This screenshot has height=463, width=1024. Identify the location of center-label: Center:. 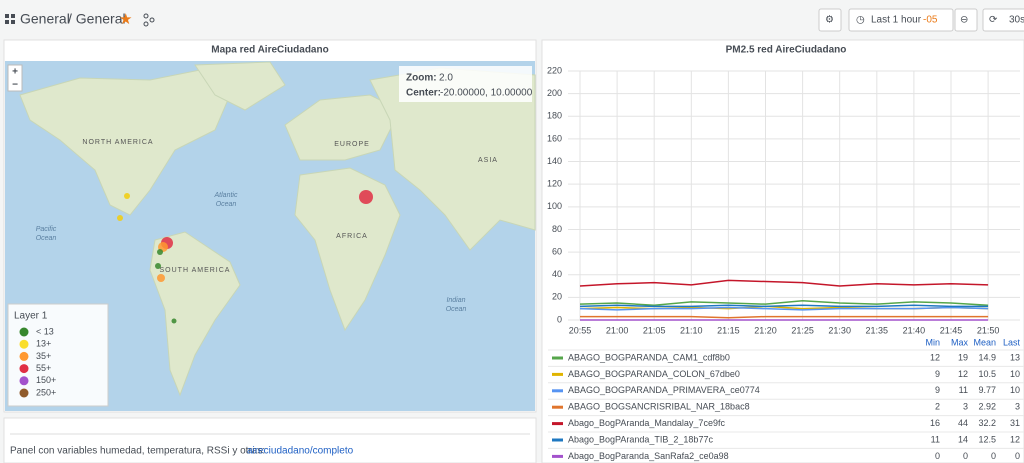
(423, 93).